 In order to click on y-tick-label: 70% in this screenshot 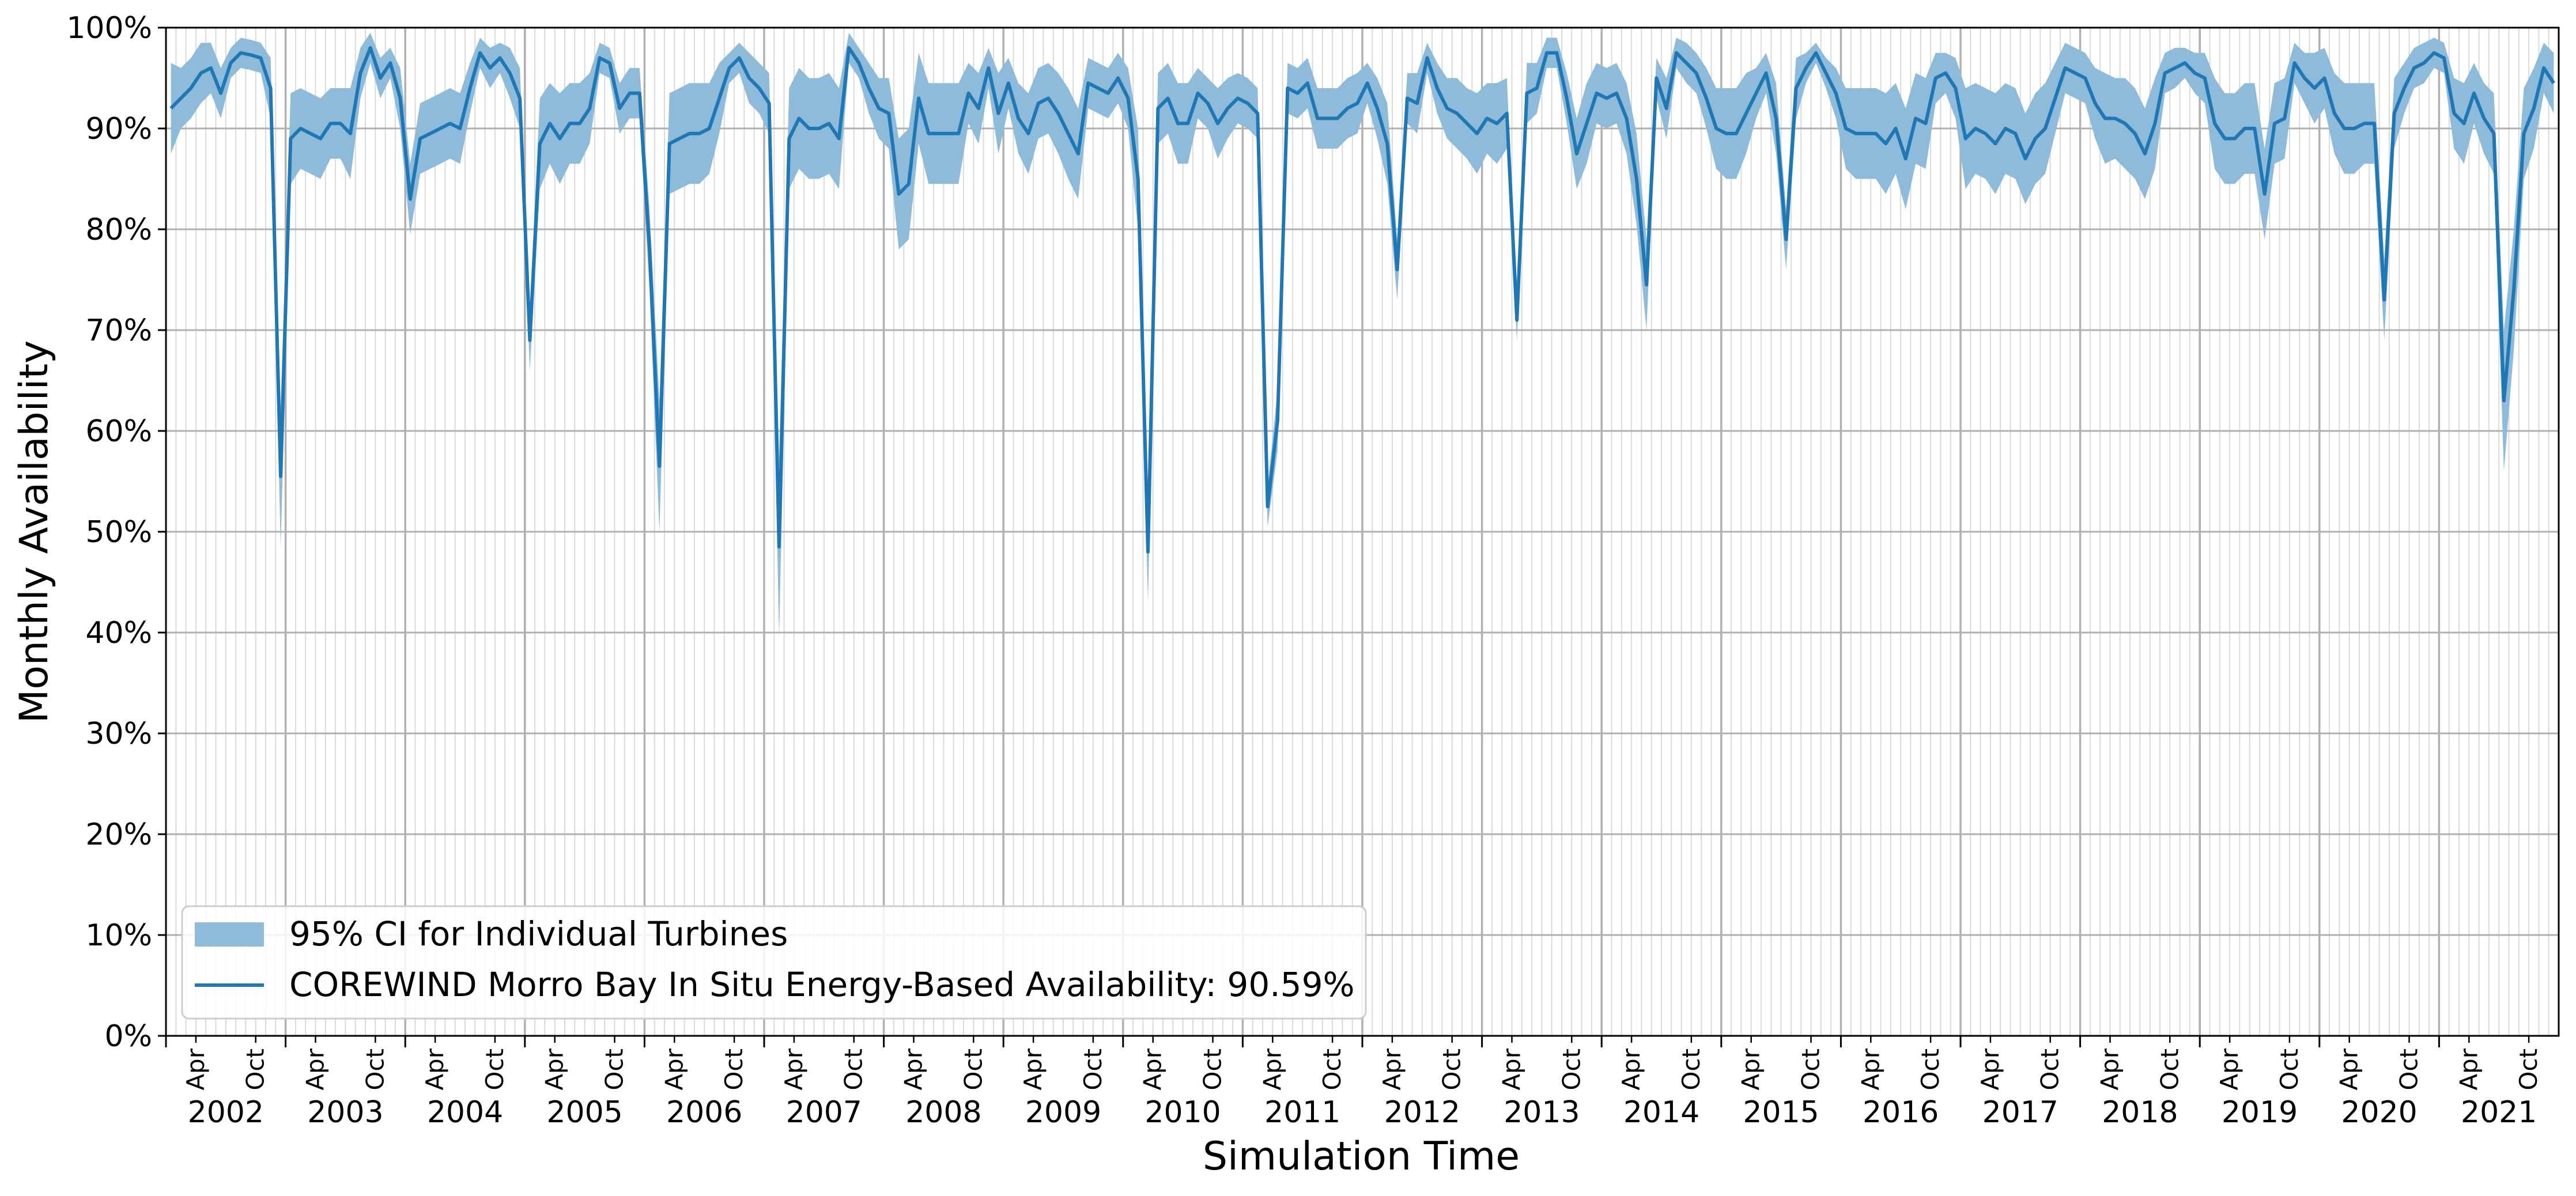, I will do `click(118, 330)`.